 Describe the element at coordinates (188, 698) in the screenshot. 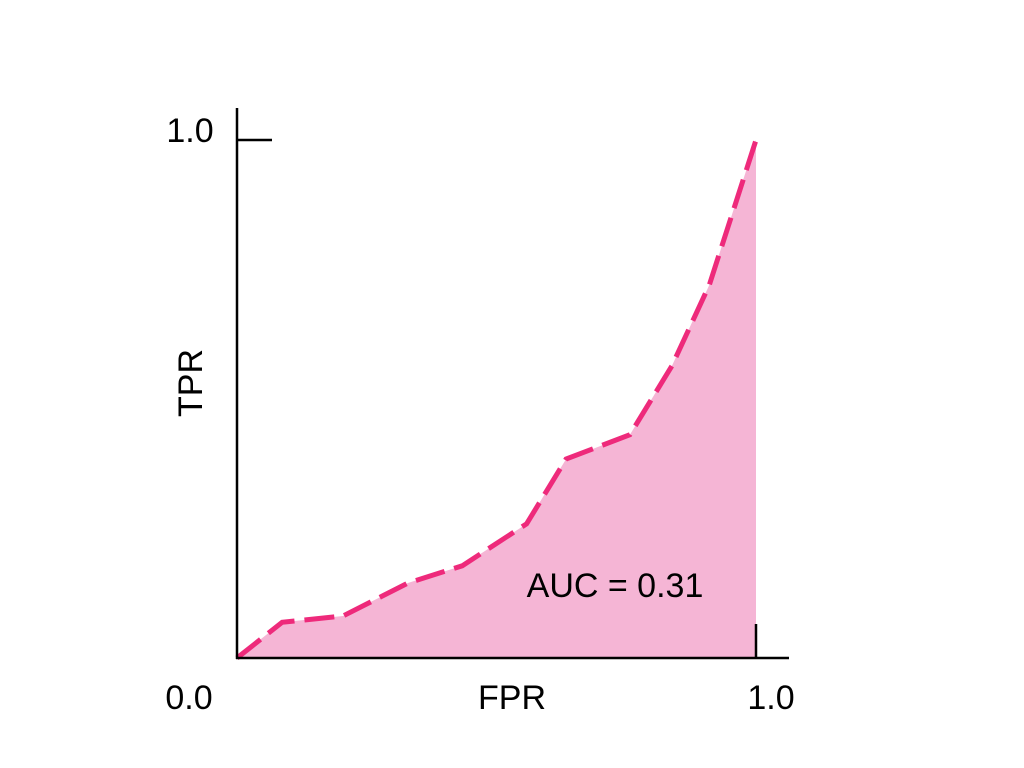

I see `x-tick-label-0: 0.0` at that location.